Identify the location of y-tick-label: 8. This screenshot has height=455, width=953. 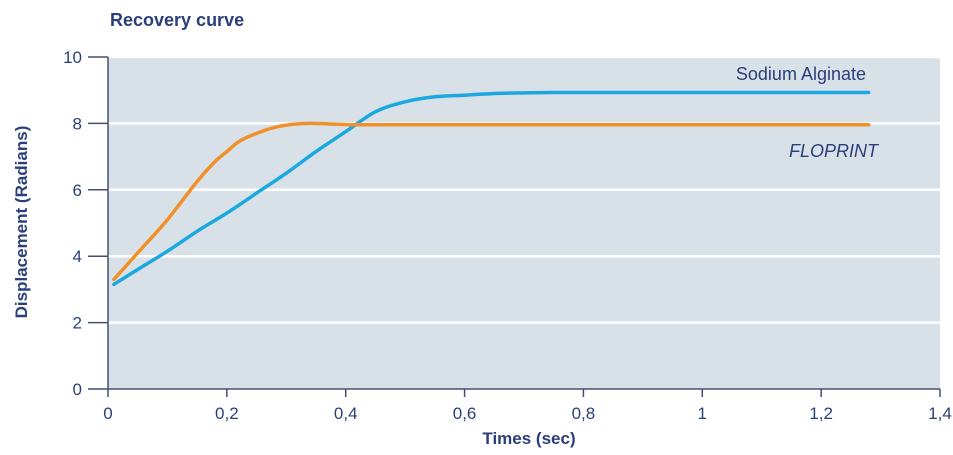
(77, 123).